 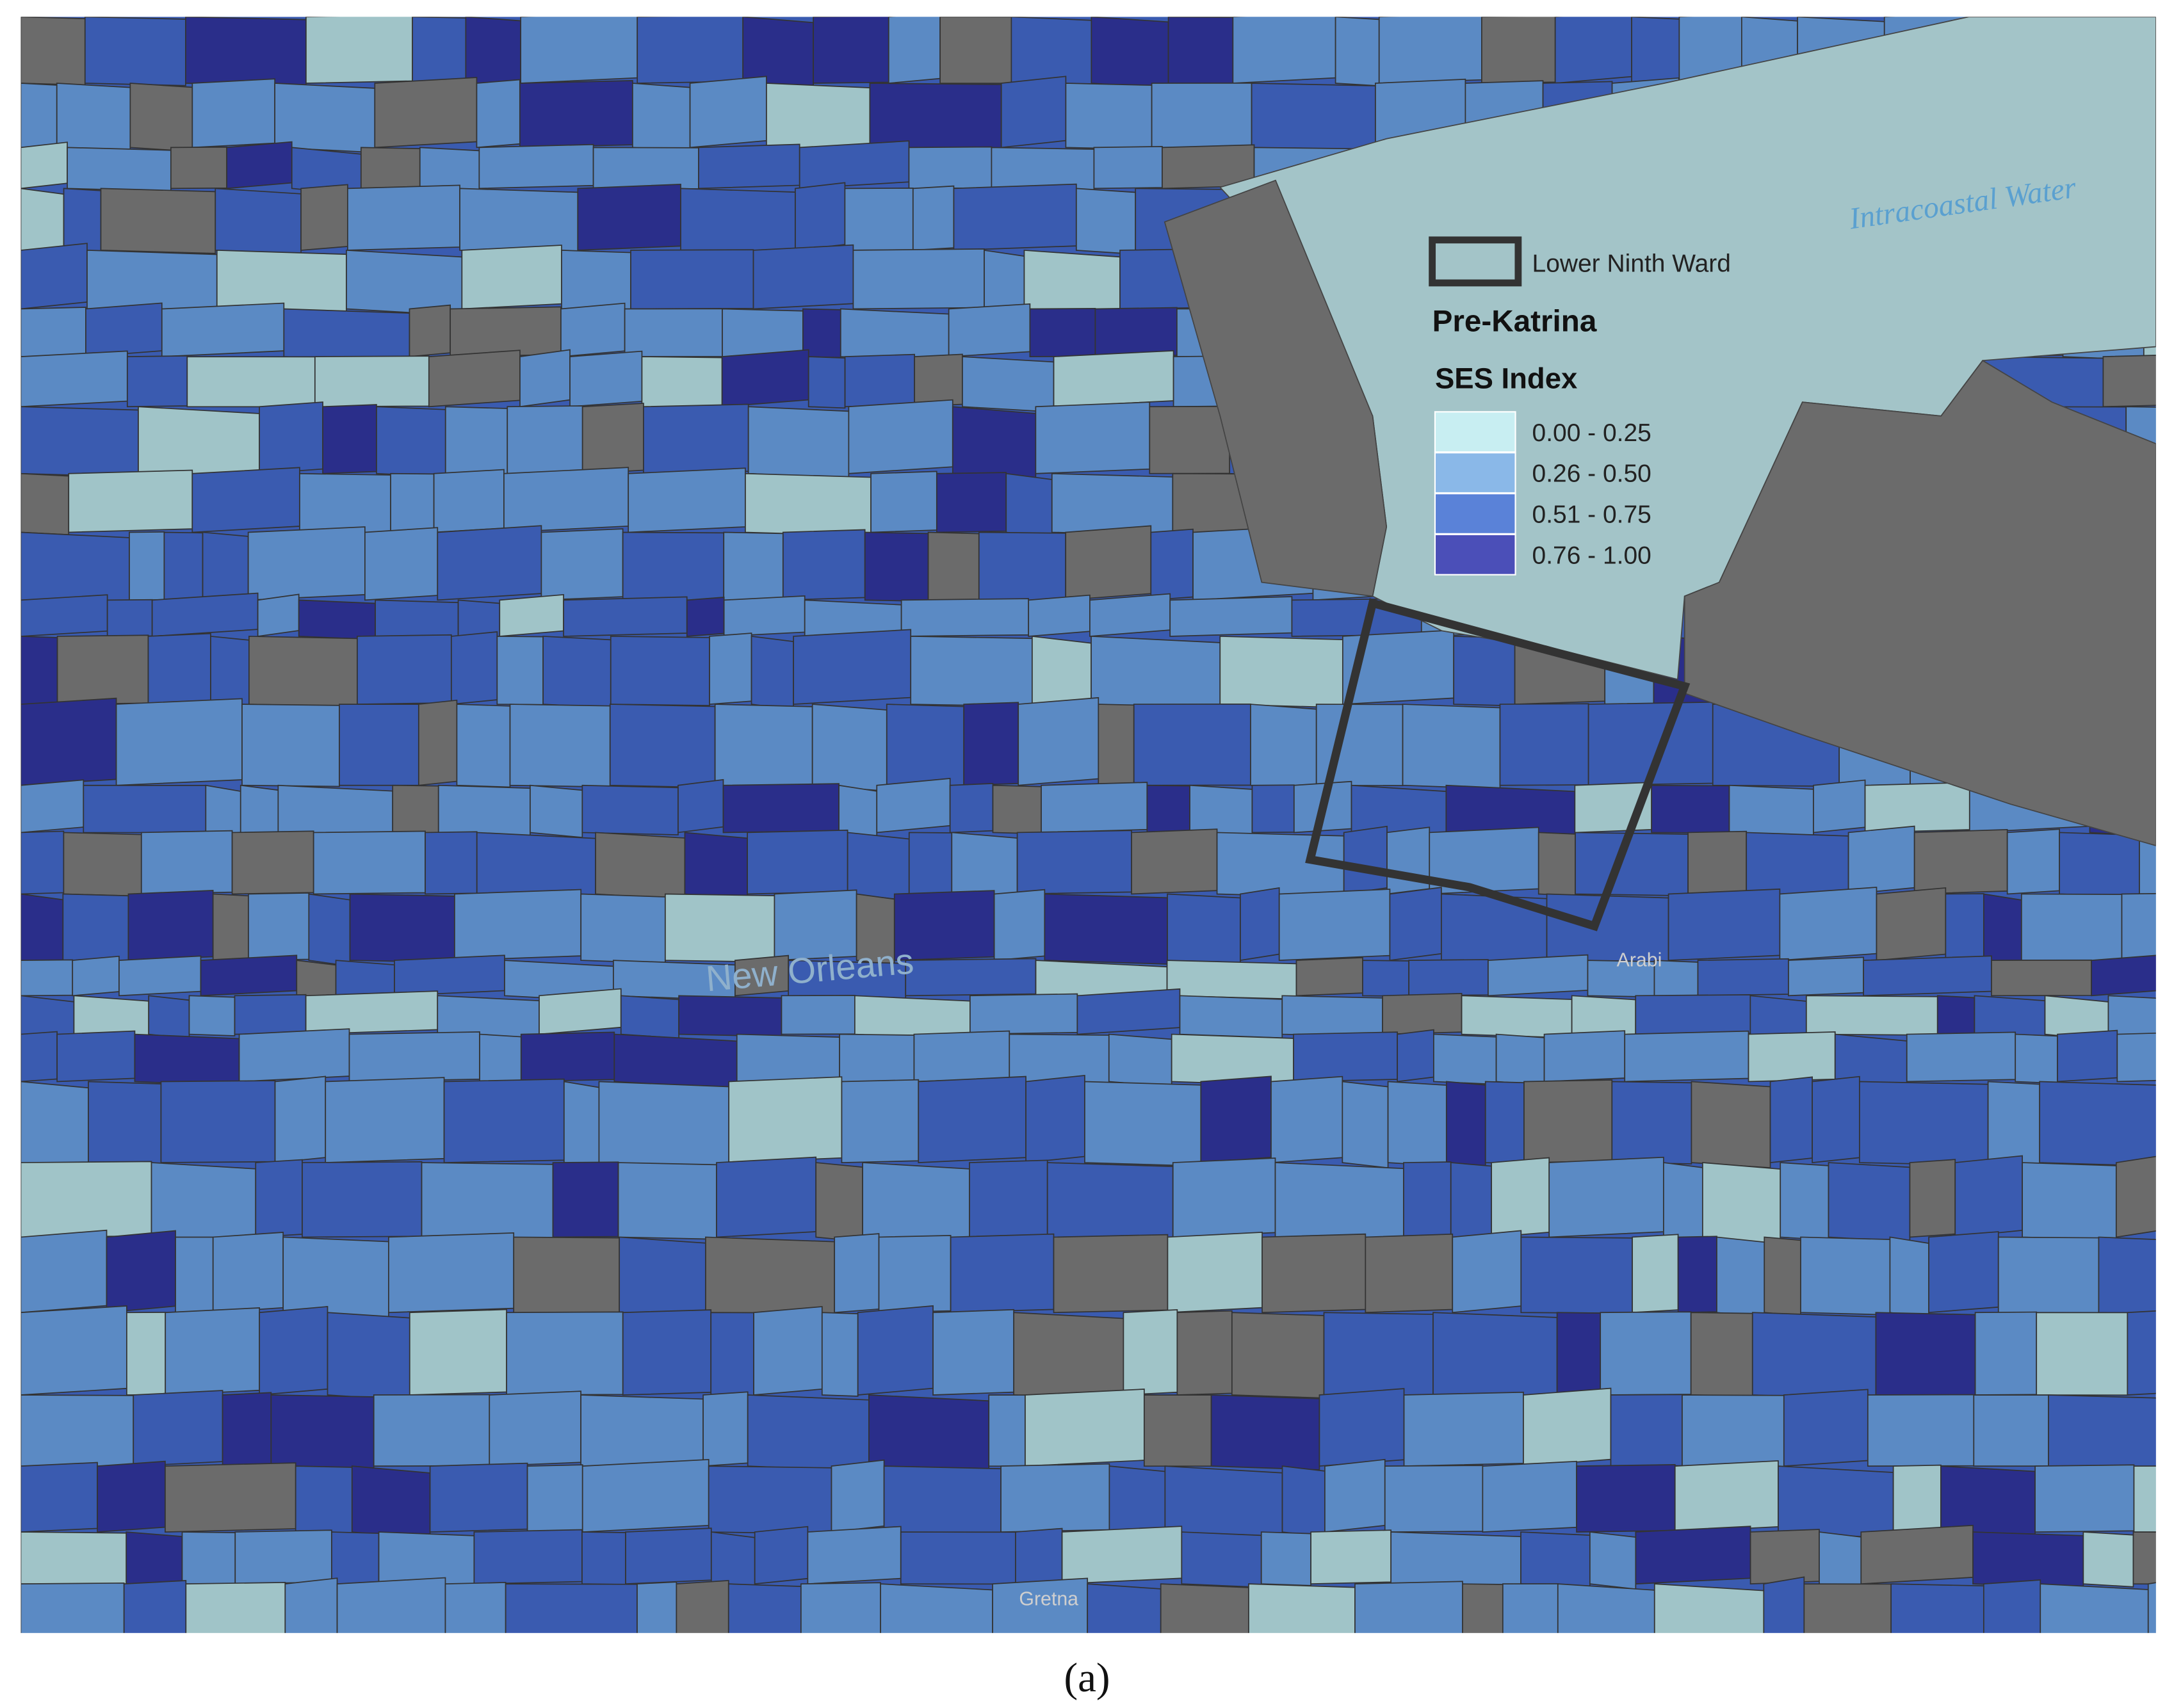 I want to click on no-data-area, so click(x=1276, y=388).